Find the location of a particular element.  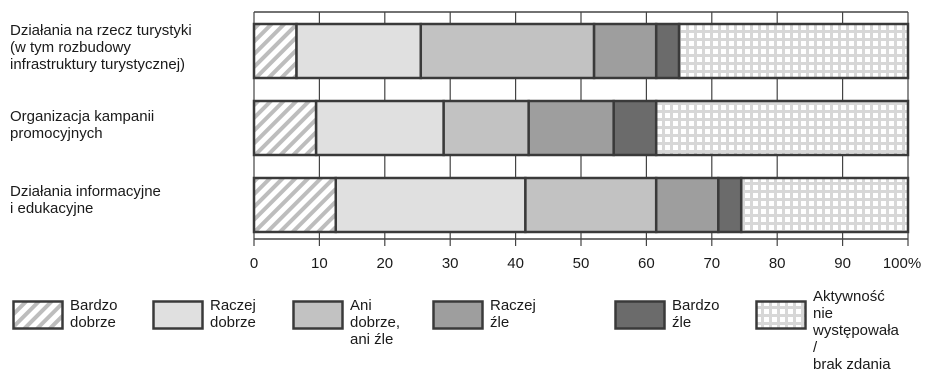

category-label: Działania informacyjne i edukacyjne is located at coordinates (85, 200).